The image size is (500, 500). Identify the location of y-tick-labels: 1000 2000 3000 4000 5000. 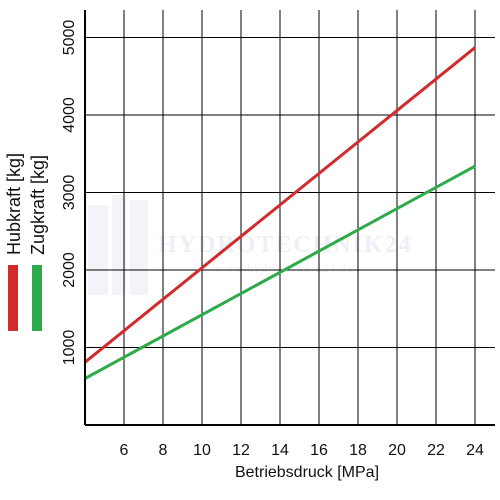
(69, 193).